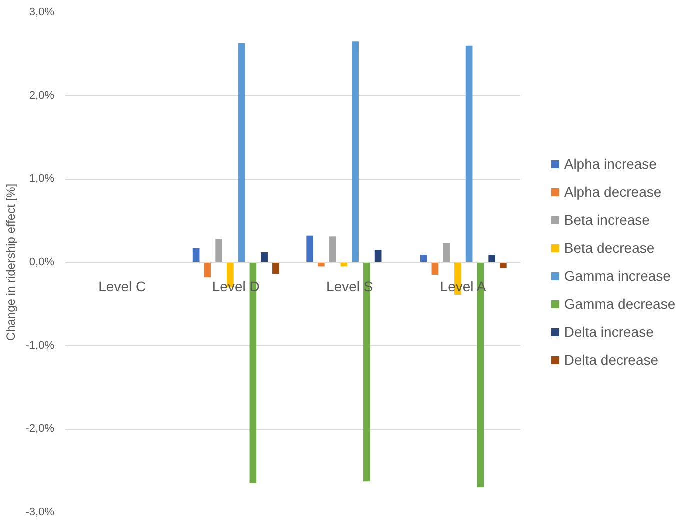 The width and height of the screenshot is (700, 529). Describe the element at coordinates (42, 96) in the screenshot. I see `y-tick-label: 2,0%` at that location.